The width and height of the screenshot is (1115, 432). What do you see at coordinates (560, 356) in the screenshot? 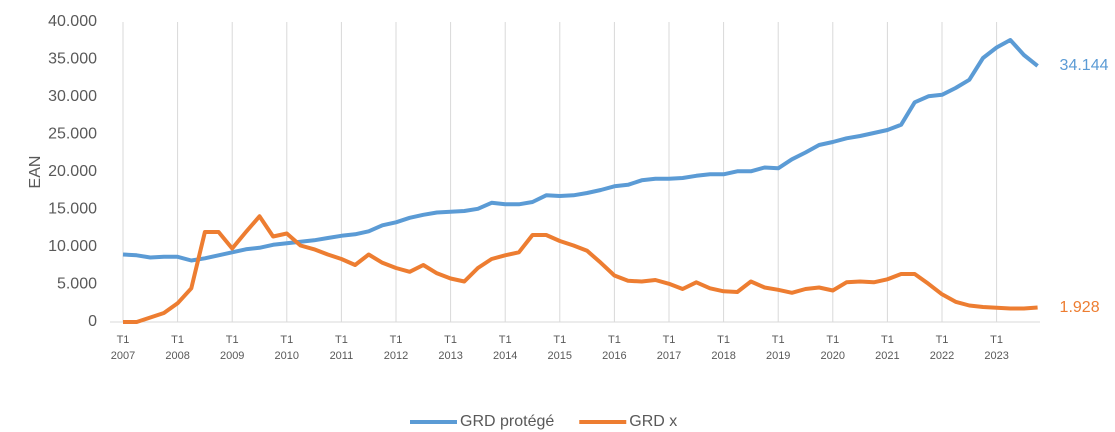
I see `x-tick-label: 2015` at bounding box center [560, 356].